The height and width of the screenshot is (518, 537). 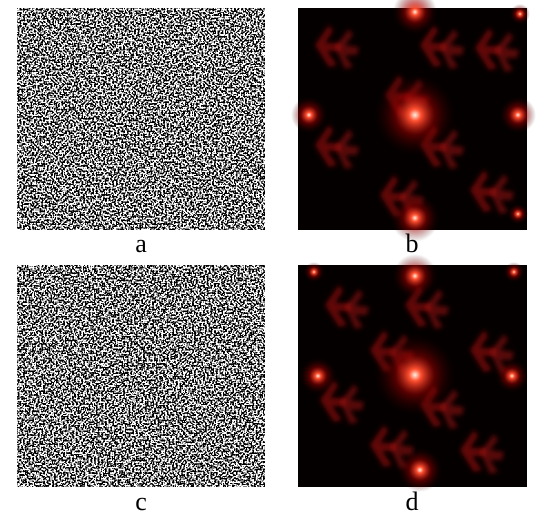 What do you see at coordinates (412, 243) in the screenshot?
I see `panel-label: b` at bounding box center [412, 243].